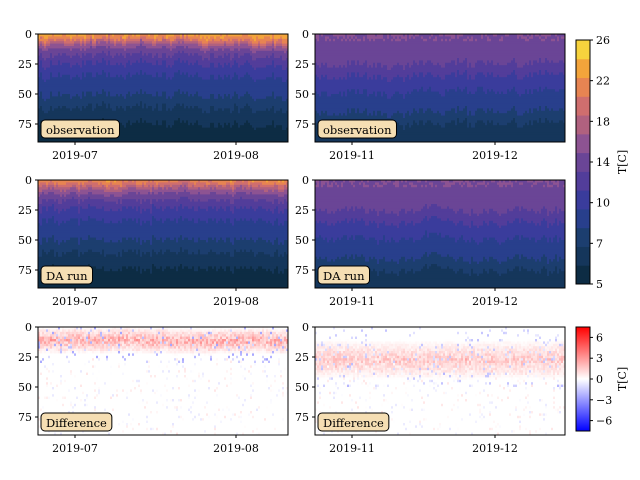 Image resolution: width=640 pixels, height=480 pixels. I want to click on panel-top-right: 0 25 50 75 2019-11 2019-12 observation, so click(430, 95).